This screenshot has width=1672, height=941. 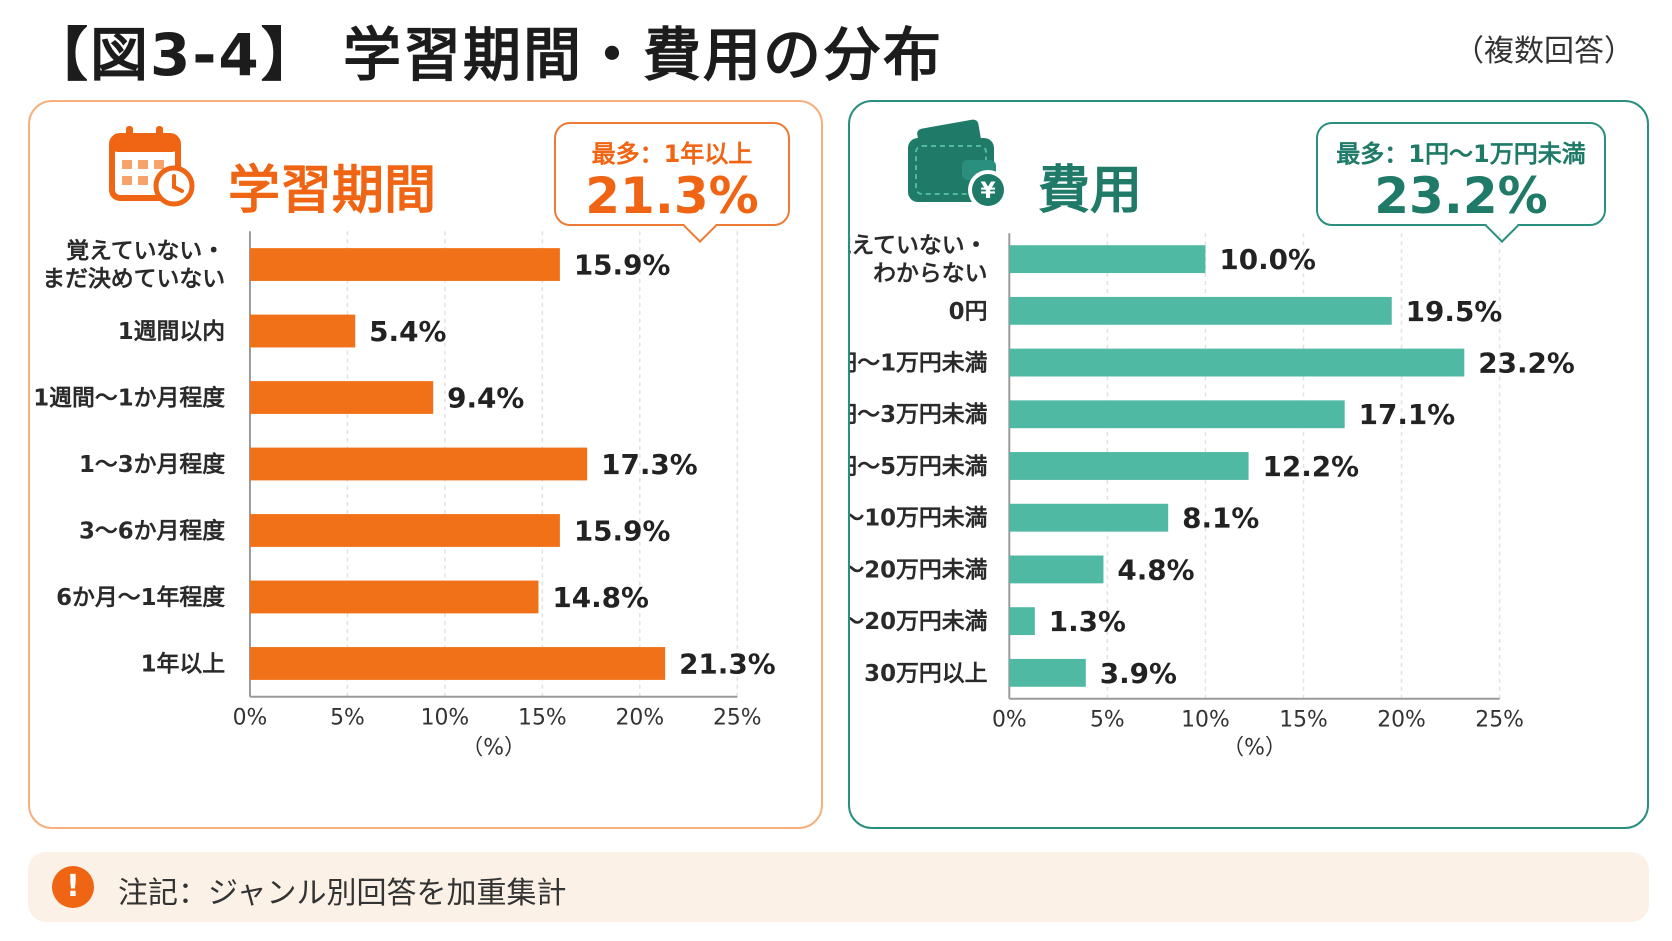 I want to click on bar-value-label: 5.4%, so click(x=407, y=331).